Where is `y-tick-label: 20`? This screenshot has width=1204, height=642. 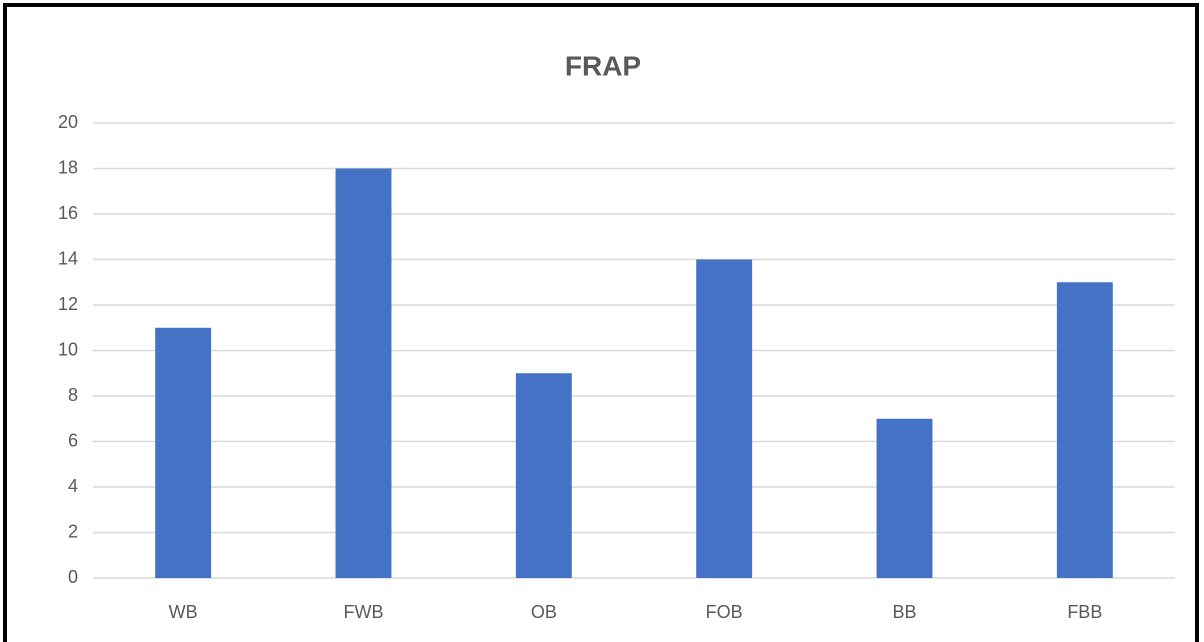 y-tick-label: 20 is located at coordinates (68, 122).